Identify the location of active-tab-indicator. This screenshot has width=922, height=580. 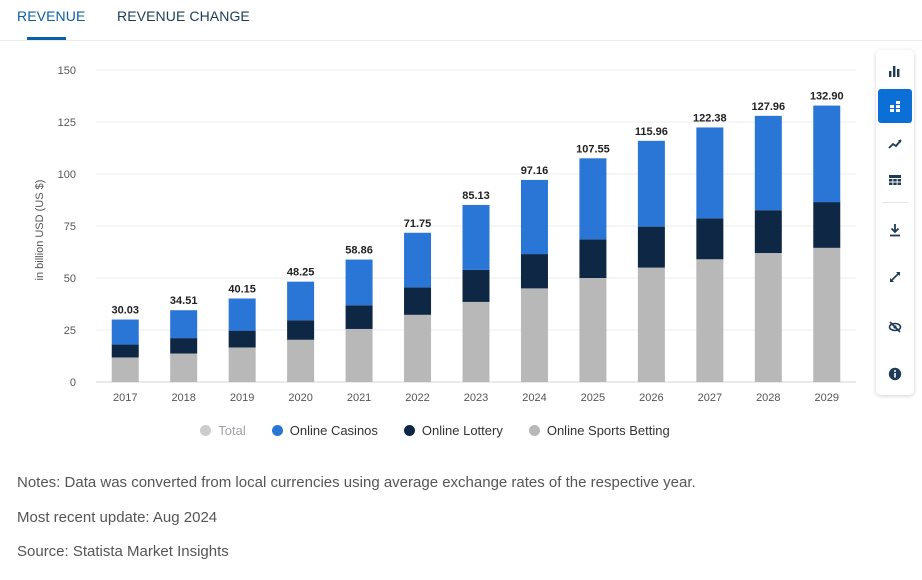
(46, 38).